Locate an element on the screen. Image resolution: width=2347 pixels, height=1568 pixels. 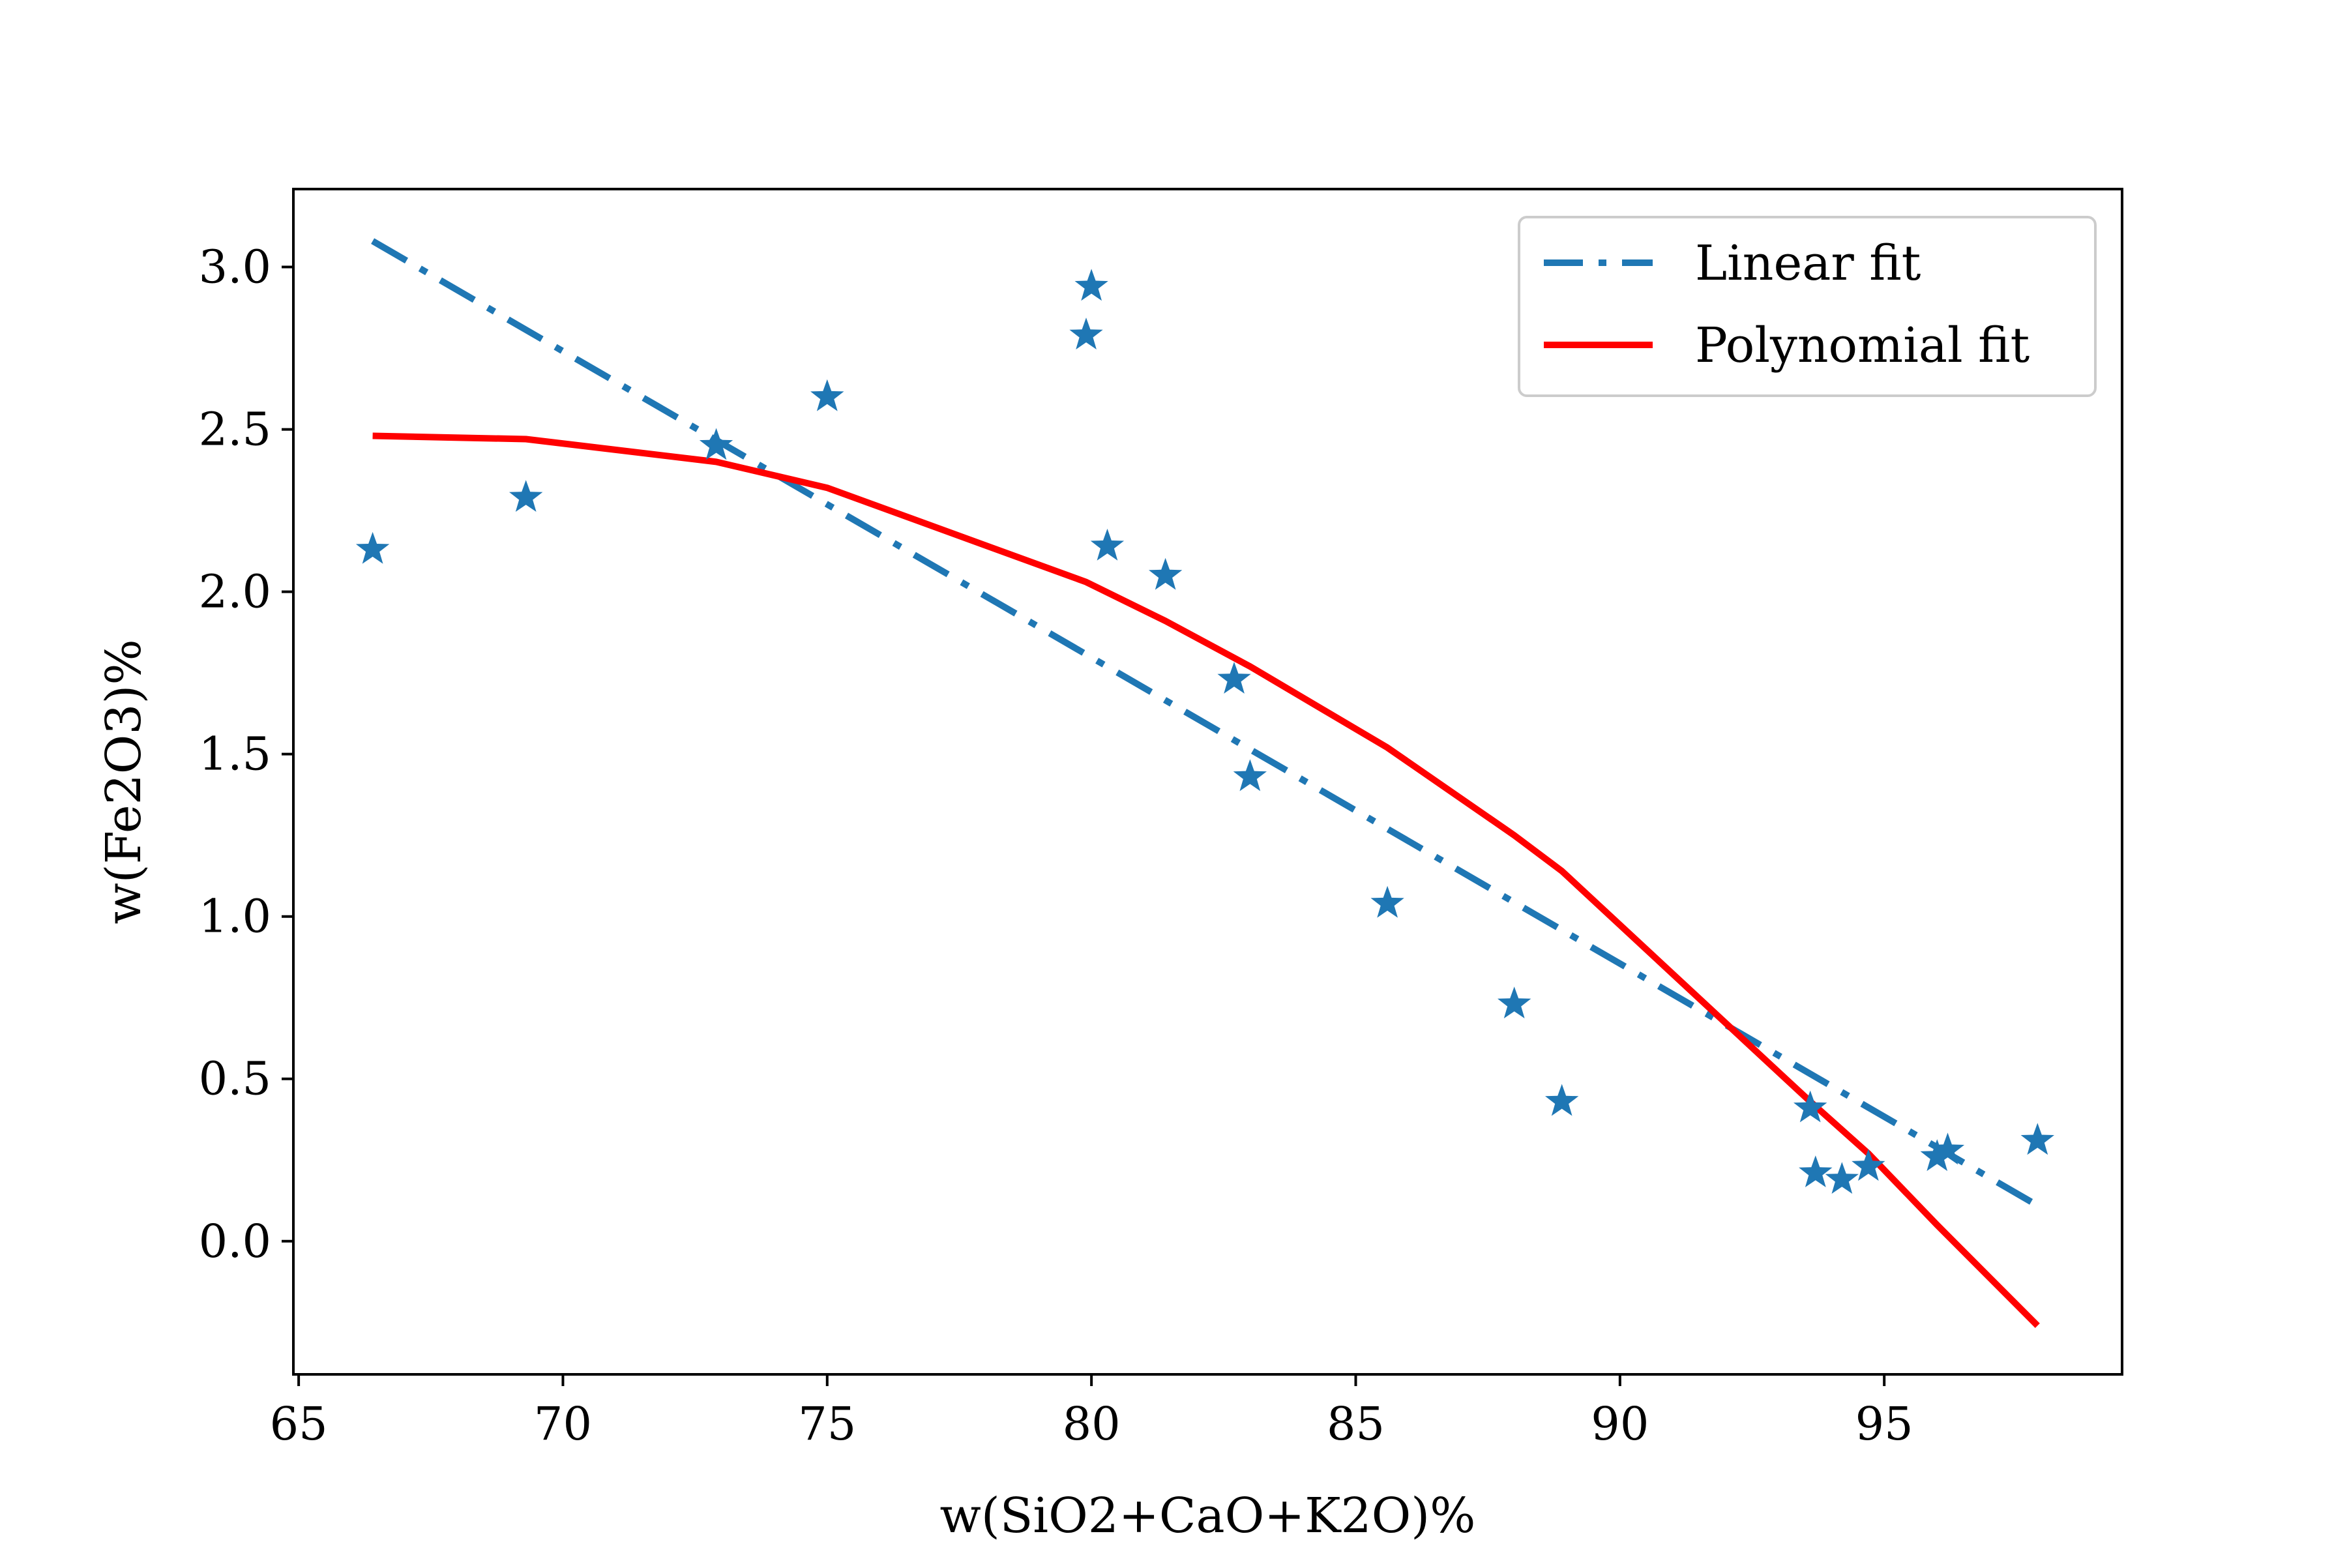
x-tick-label: 95 is located at coordinates (1884, 1424).